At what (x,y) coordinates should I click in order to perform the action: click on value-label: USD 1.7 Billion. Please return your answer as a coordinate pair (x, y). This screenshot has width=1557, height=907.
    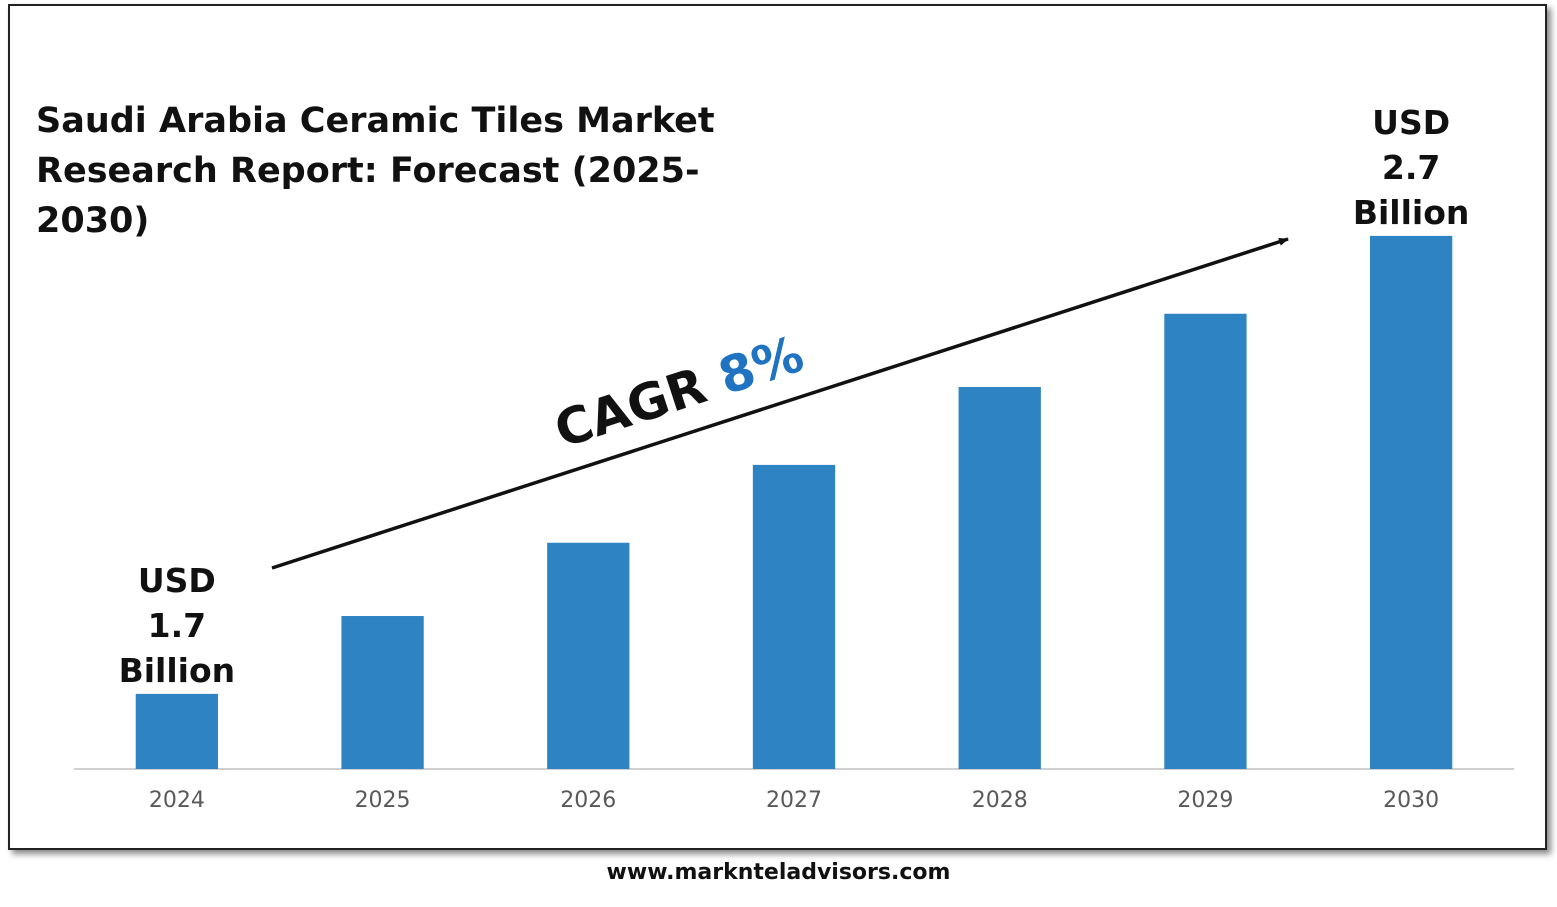
    Looking at the image, I should click on (177, 624).